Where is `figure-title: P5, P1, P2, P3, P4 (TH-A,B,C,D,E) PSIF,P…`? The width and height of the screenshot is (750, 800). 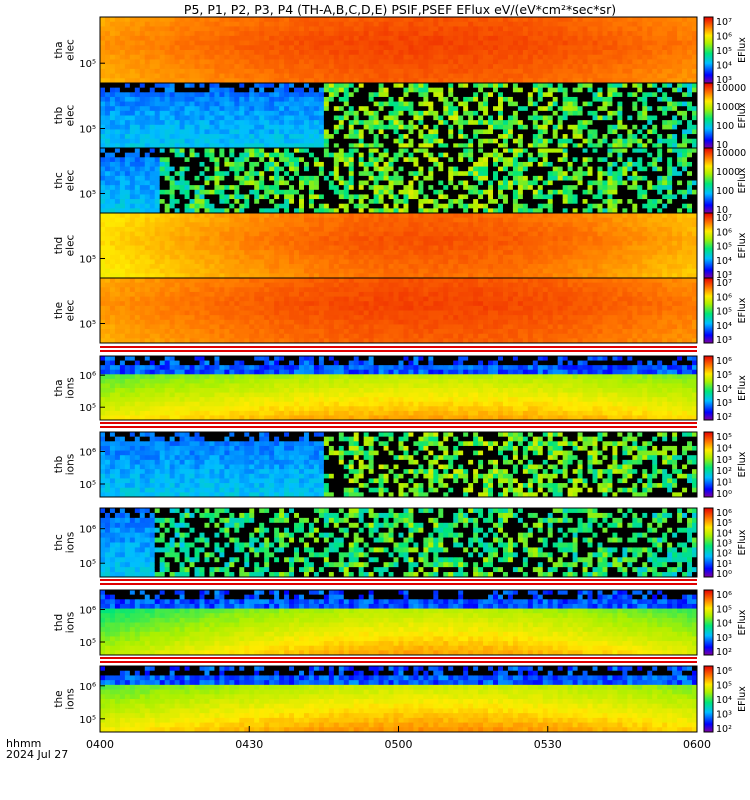
figure-title: P5, P1, P2, P3, P4 (TH-A,B,C,D,E) PSIF,P… is located at coordinates (400, 9).